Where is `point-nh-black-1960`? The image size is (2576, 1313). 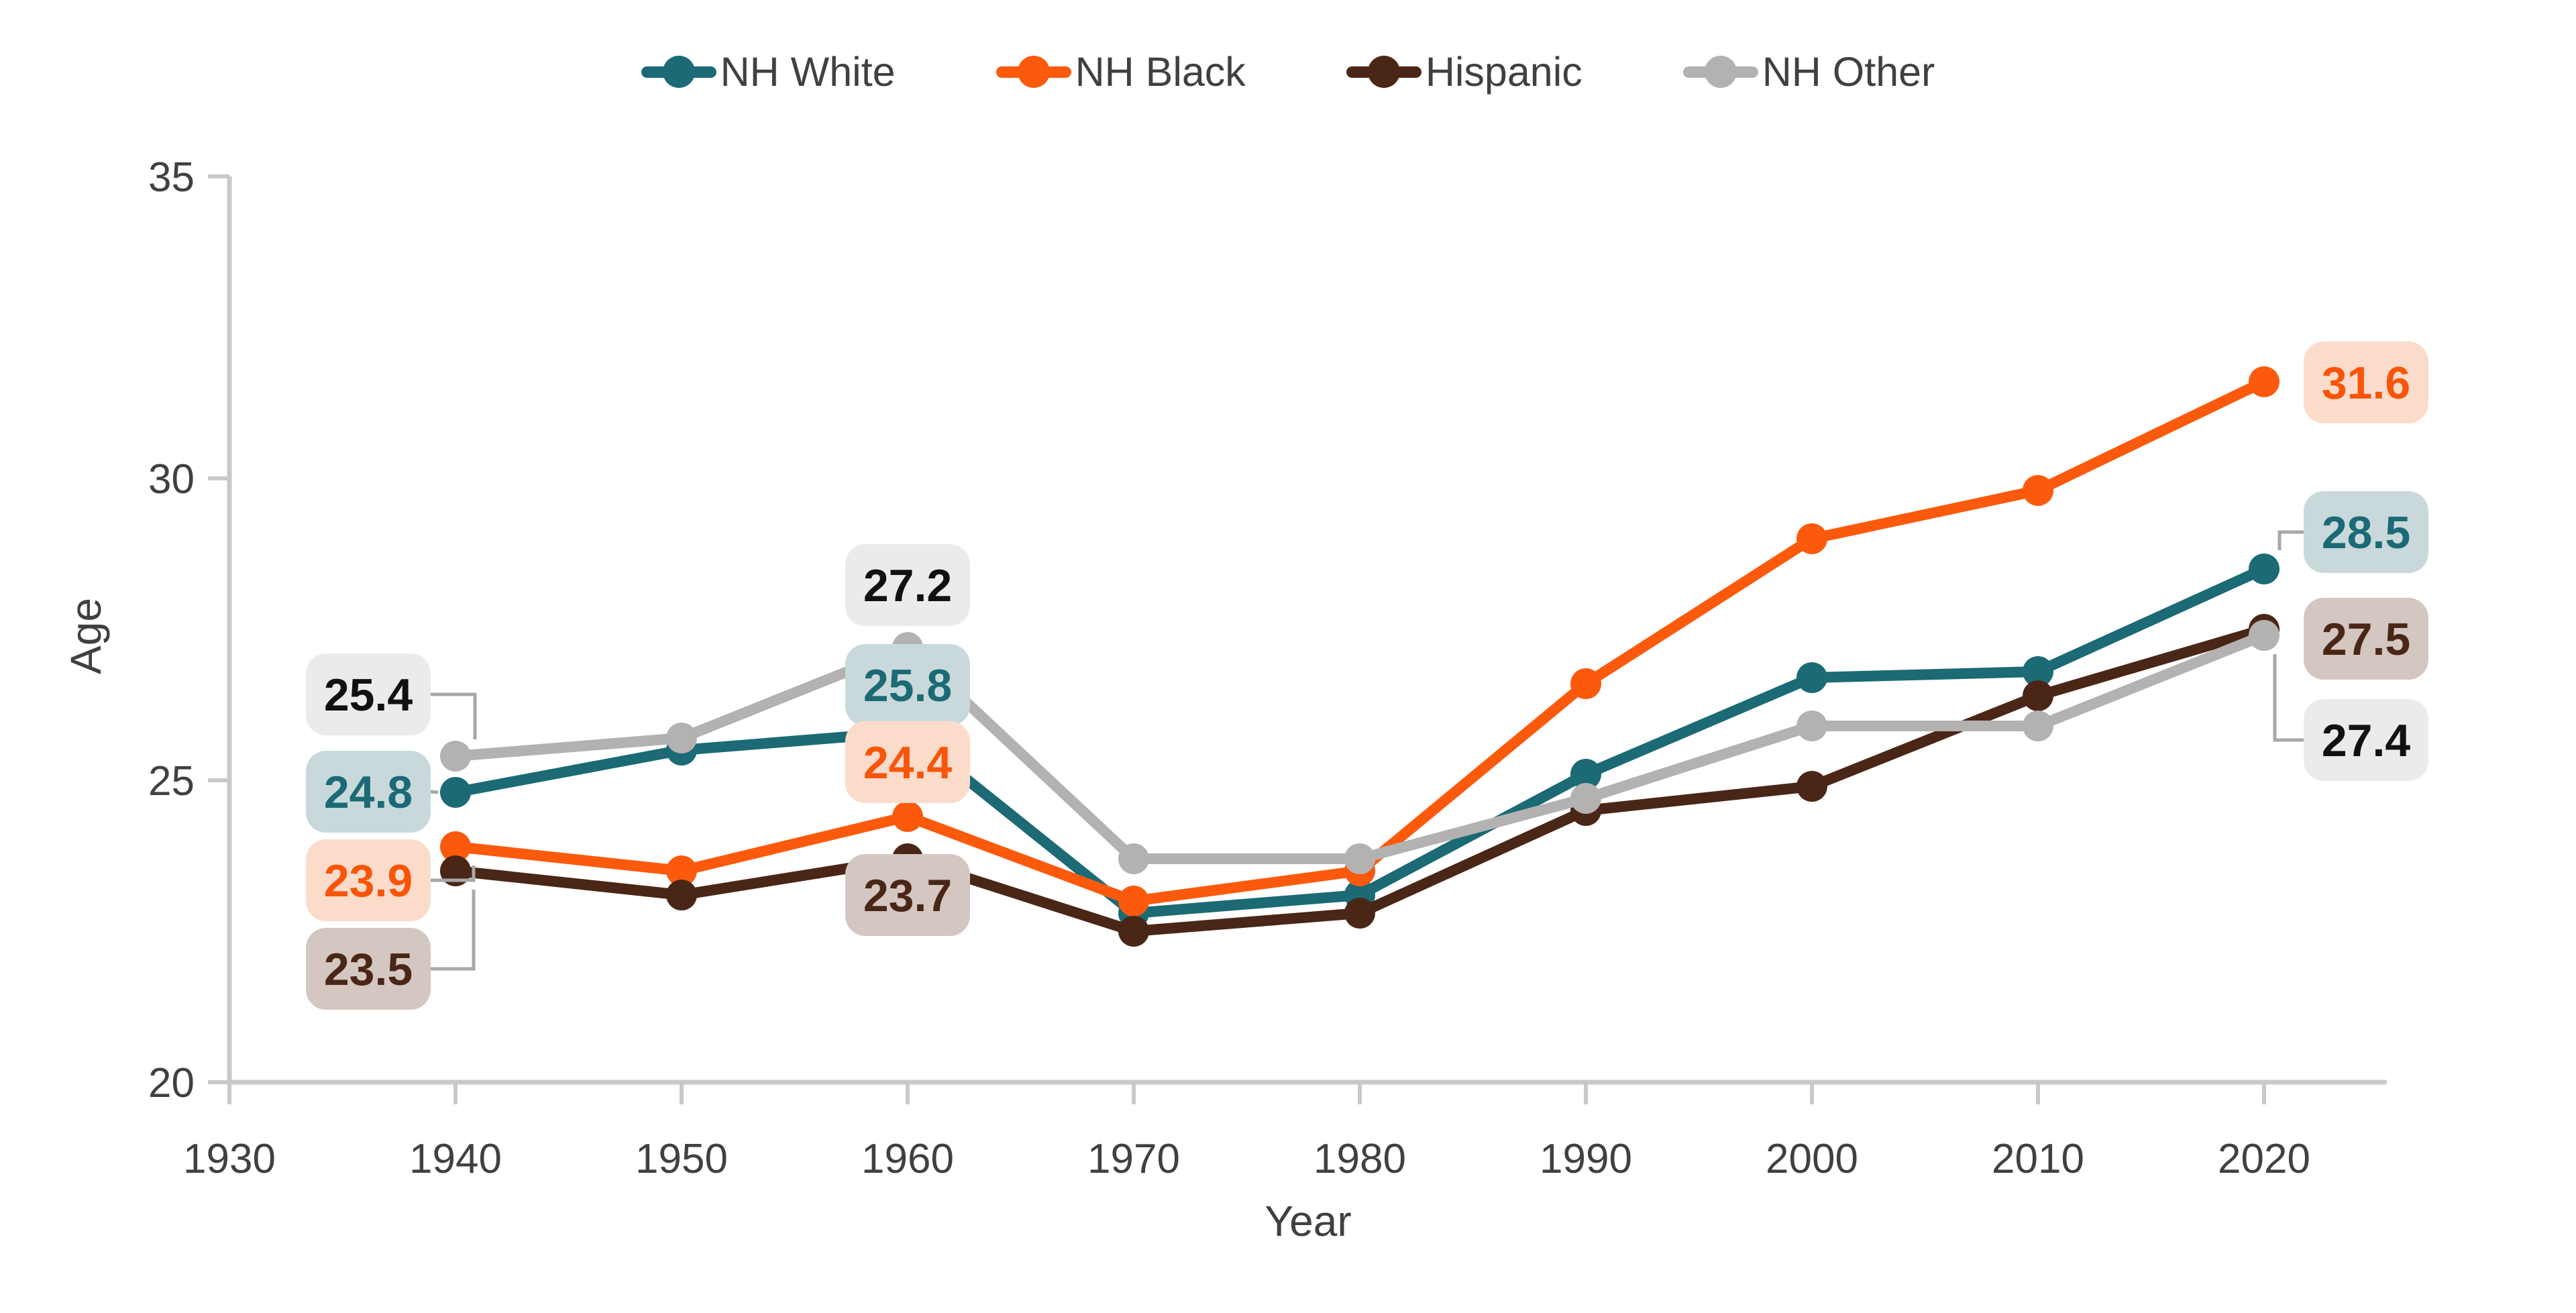 point-nh-black-1960 is located at coordinates (907, 816).